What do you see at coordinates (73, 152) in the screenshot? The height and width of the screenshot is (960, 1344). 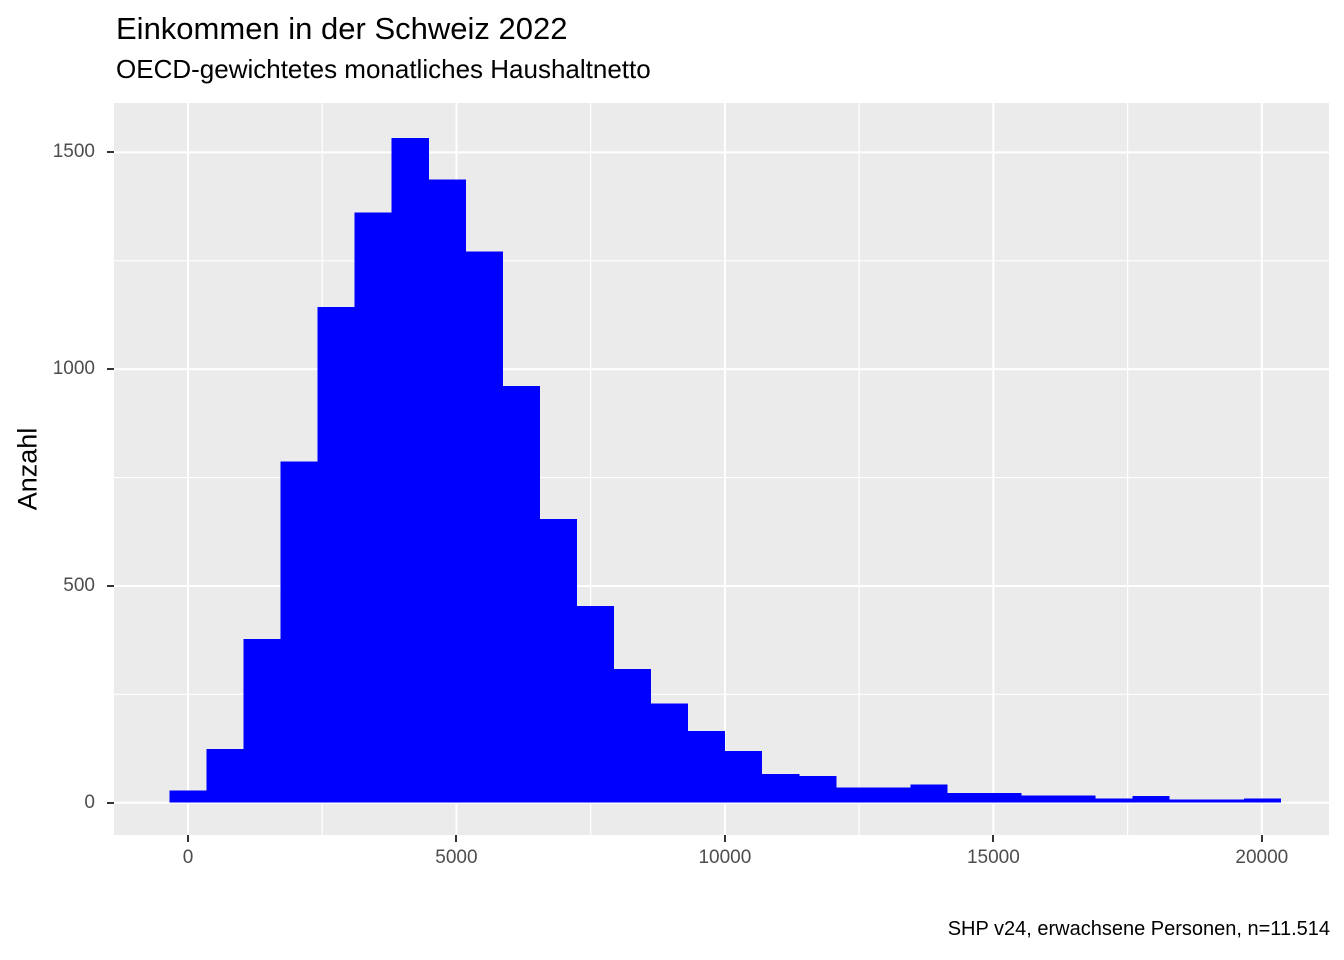 I see `y-tick-label: 1500` at bounding box center [73, 152].